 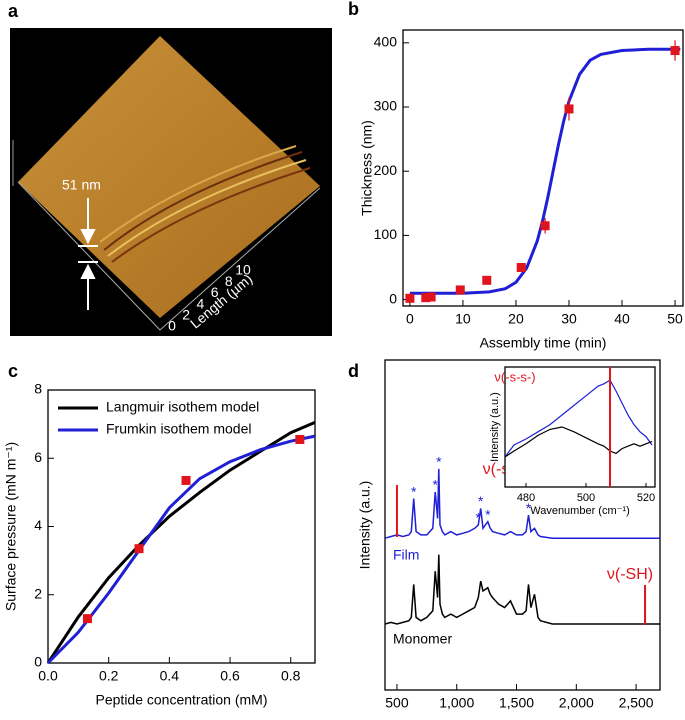 I want to click on afm-tick-label: 2, so click(x=186, y=315).